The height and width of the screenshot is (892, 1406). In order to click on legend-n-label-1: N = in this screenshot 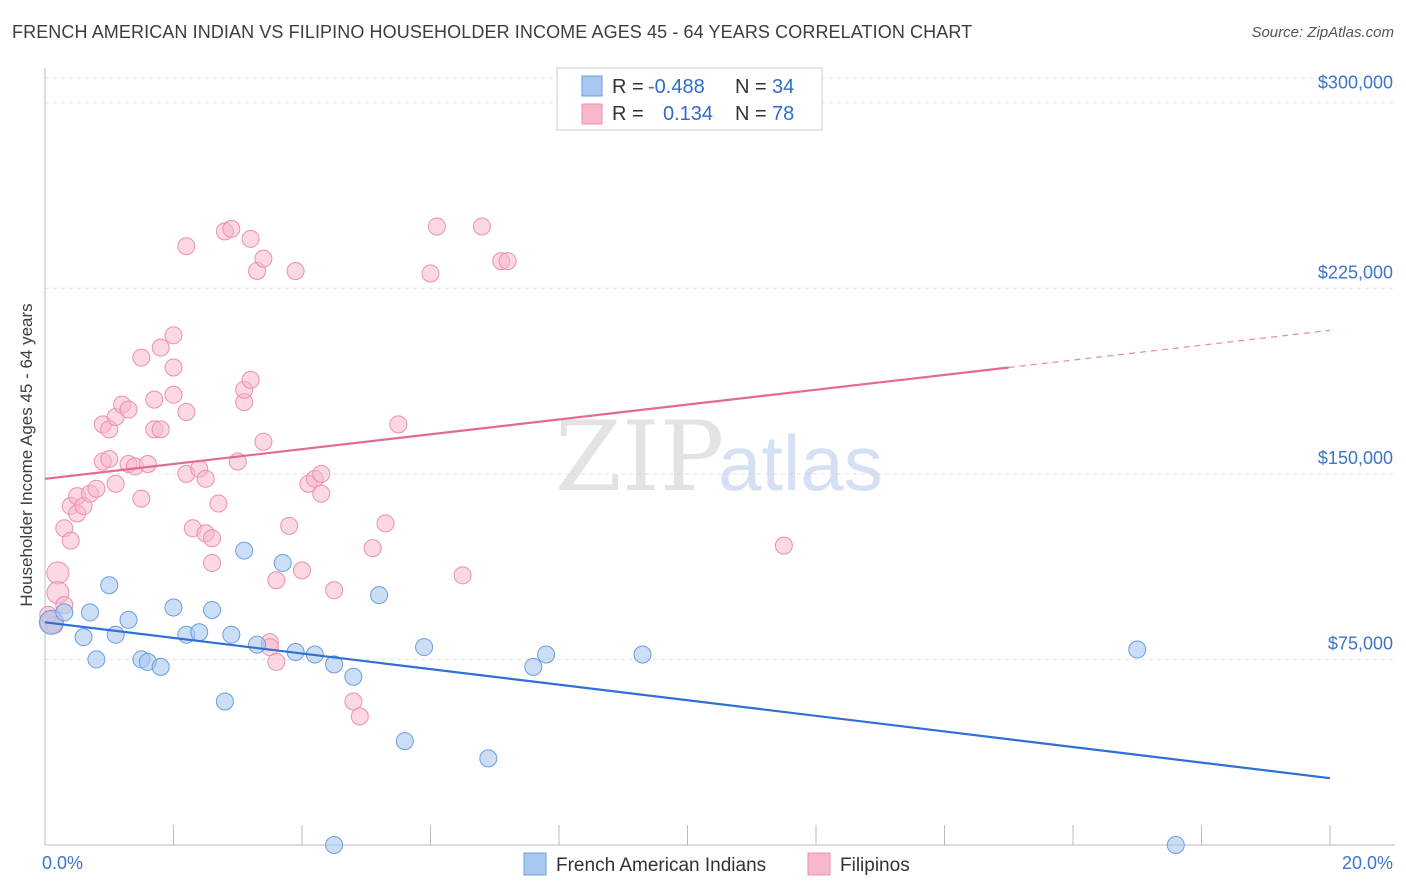, I will do `click(751, 87)`.